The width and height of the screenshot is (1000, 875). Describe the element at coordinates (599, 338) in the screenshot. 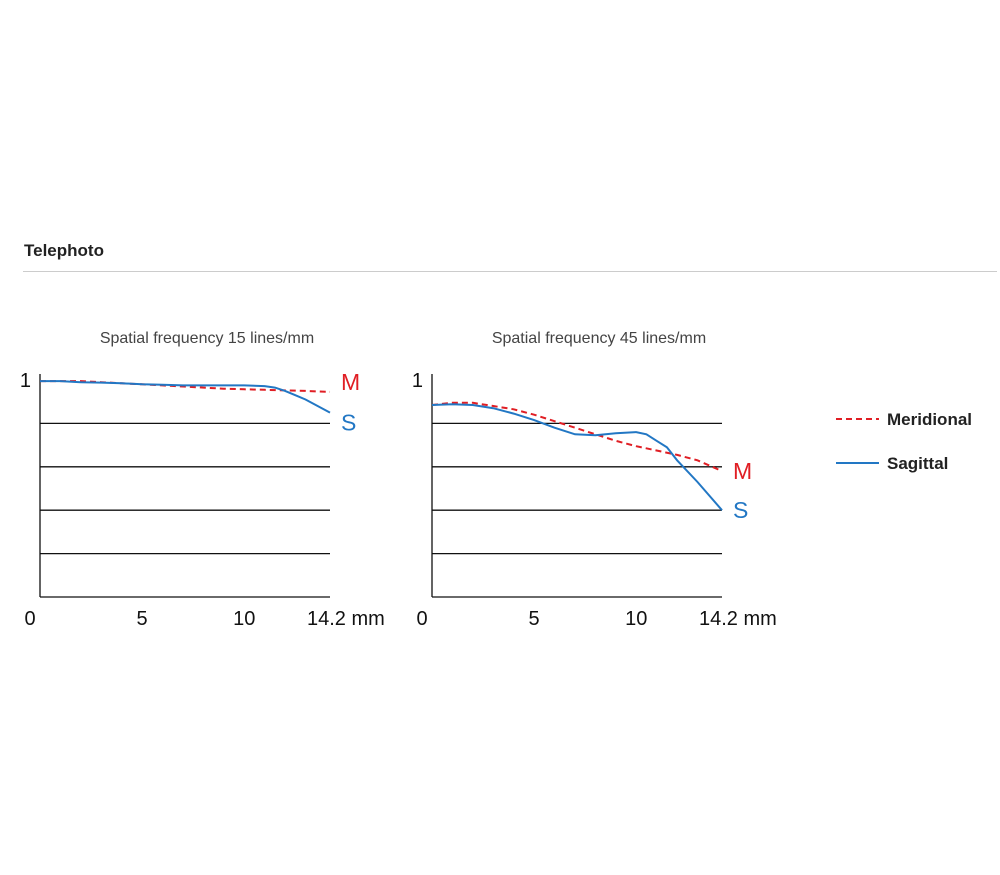

I see `chart-title: Spatial frequency 45 lines/mm` at that location.